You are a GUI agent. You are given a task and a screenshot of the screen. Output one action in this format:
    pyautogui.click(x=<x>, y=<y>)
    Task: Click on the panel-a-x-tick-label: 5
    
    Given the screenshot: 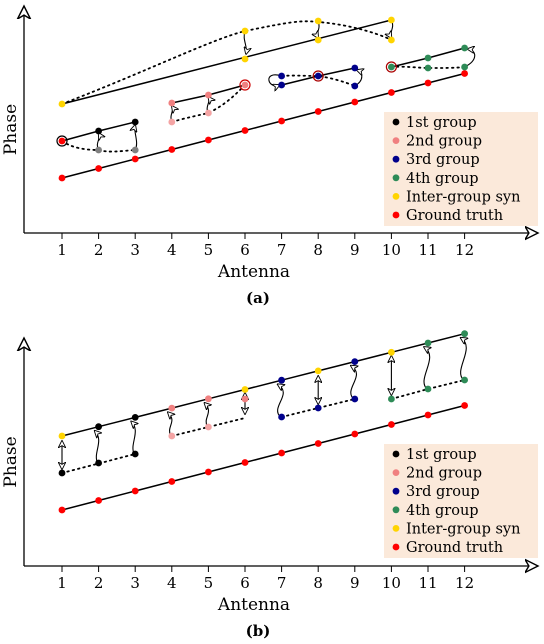 What is the action you would take?
    pyautogui.click(x=209, y=250)
    